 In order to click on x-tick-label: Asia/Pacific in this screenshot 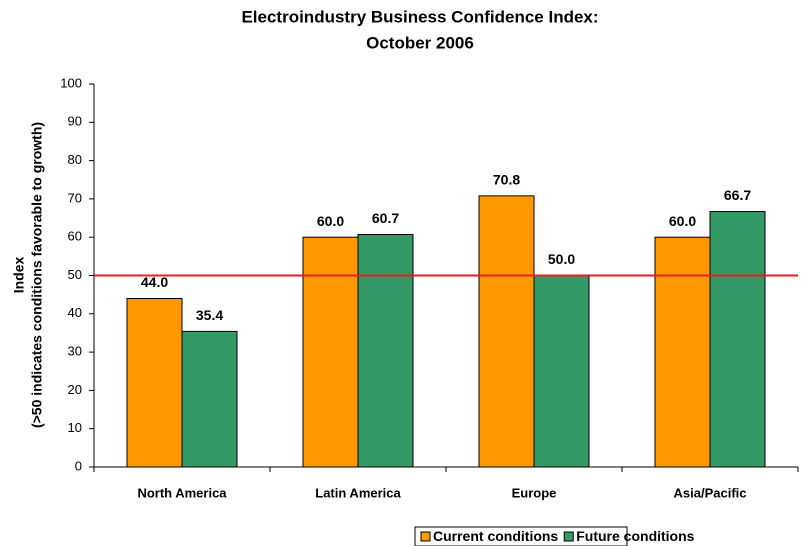, I will do `click(710, 492)`.